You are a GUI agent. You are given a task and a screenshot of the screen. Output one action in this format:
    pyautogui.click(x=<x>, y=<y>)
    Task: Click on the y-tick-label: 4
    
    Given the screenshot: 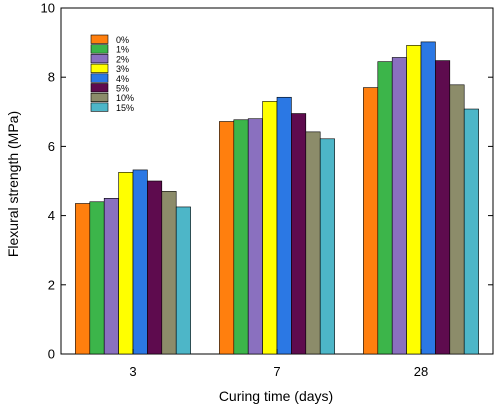 What is the action you would take?
    pyautogui.click(x=51, y=215)
    